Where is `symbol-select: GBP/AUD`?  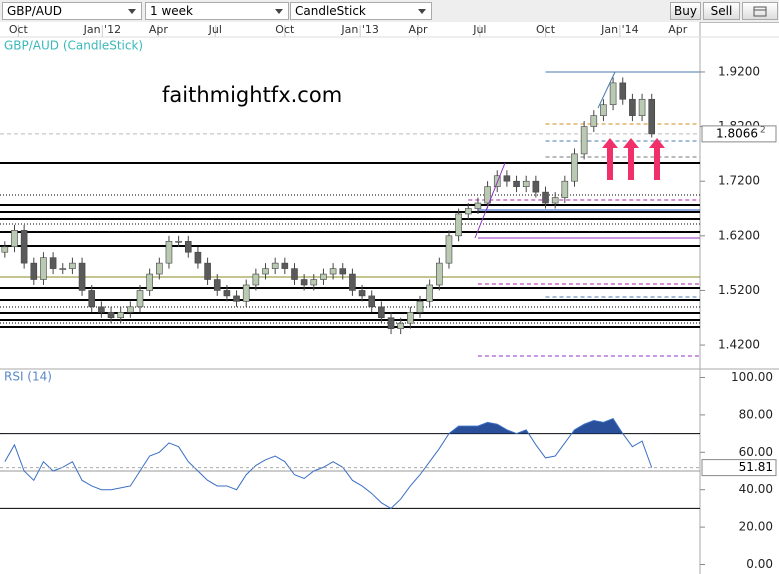
symbol-select: GBP/AUD is located at coordinates (72, 11).